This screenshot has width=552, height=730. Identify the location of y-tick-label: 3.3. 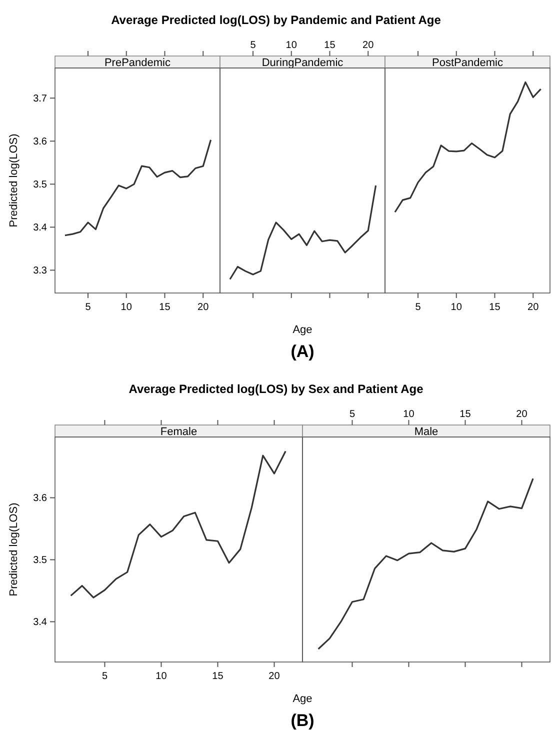
(40, 271).